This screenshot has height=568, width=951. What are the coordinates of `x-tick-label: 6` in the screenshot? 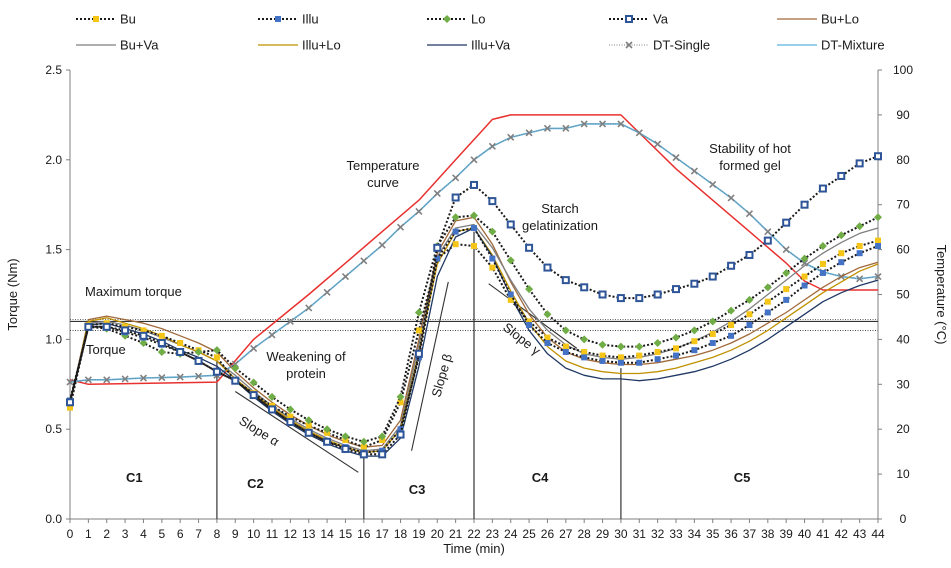 It's located at (180, 534).